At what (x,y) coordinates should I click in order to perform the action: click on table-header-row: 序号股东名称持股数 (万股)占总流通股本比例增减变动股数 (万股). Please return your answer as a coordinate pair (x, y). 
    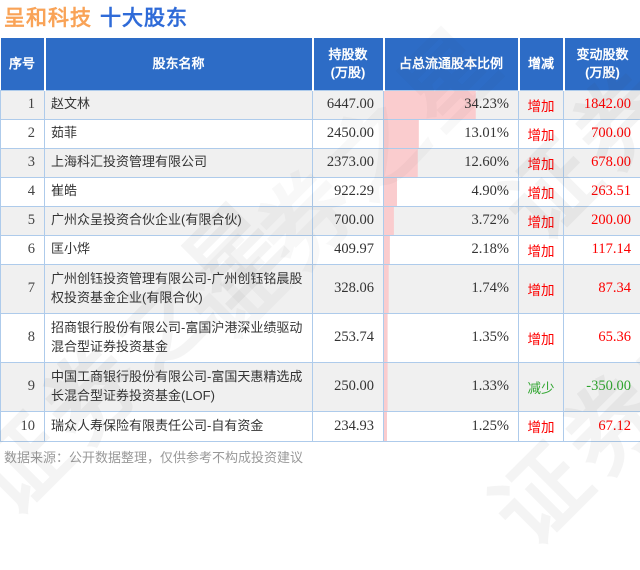
    Looking at the image, I should click on (320, 64).